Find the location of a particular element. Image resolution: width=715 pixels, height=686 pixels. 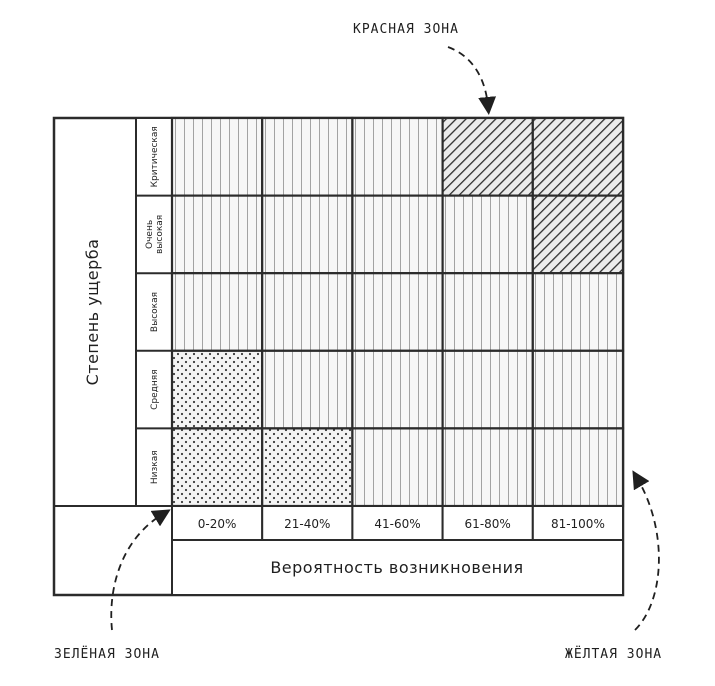

x-axis-title: Вероятность возникновения is located at coordinates (396, 567).